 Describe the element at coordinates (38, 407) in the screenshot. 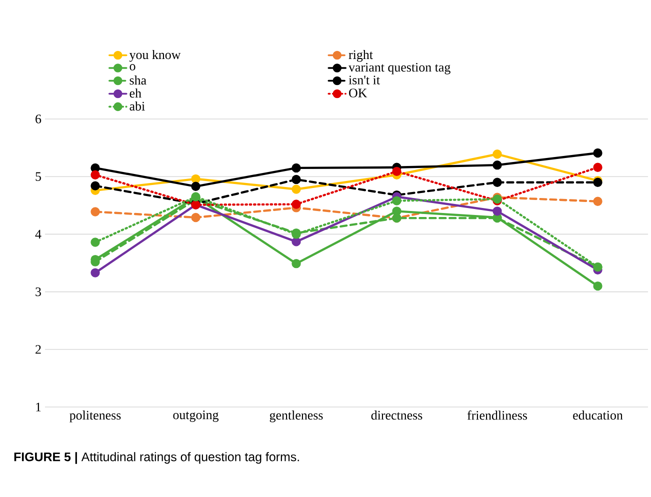

I see `y-tick-label: 1` at that location.